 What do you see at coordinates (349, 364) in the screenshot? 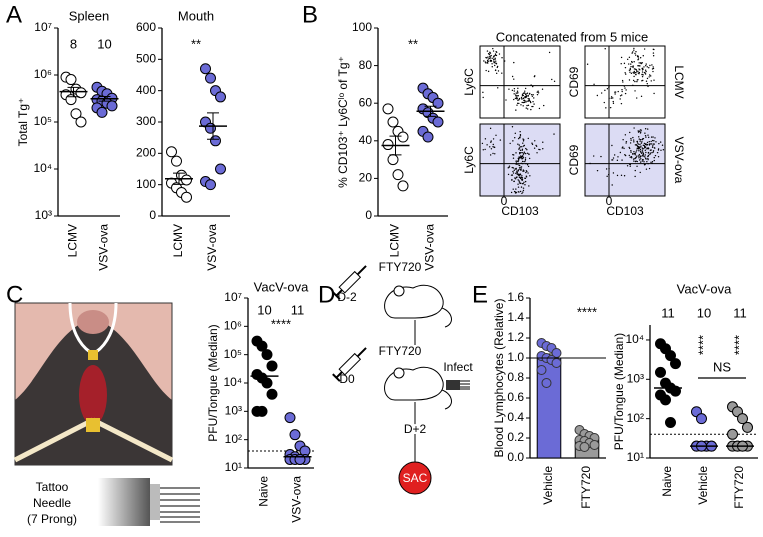
I see `syringe` at bounding box center [349, 364].